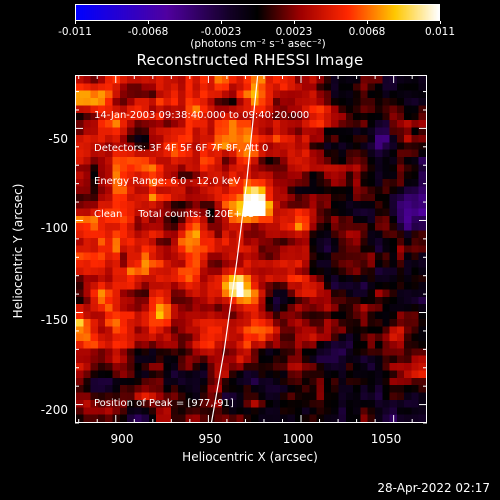  What do you see at coordinates (202, 115) in the screenshot?
I see `info-time-range: 14-Jan-2003 09:38:40.000 to 09:40:20.000` at bounding box center [202, 115].